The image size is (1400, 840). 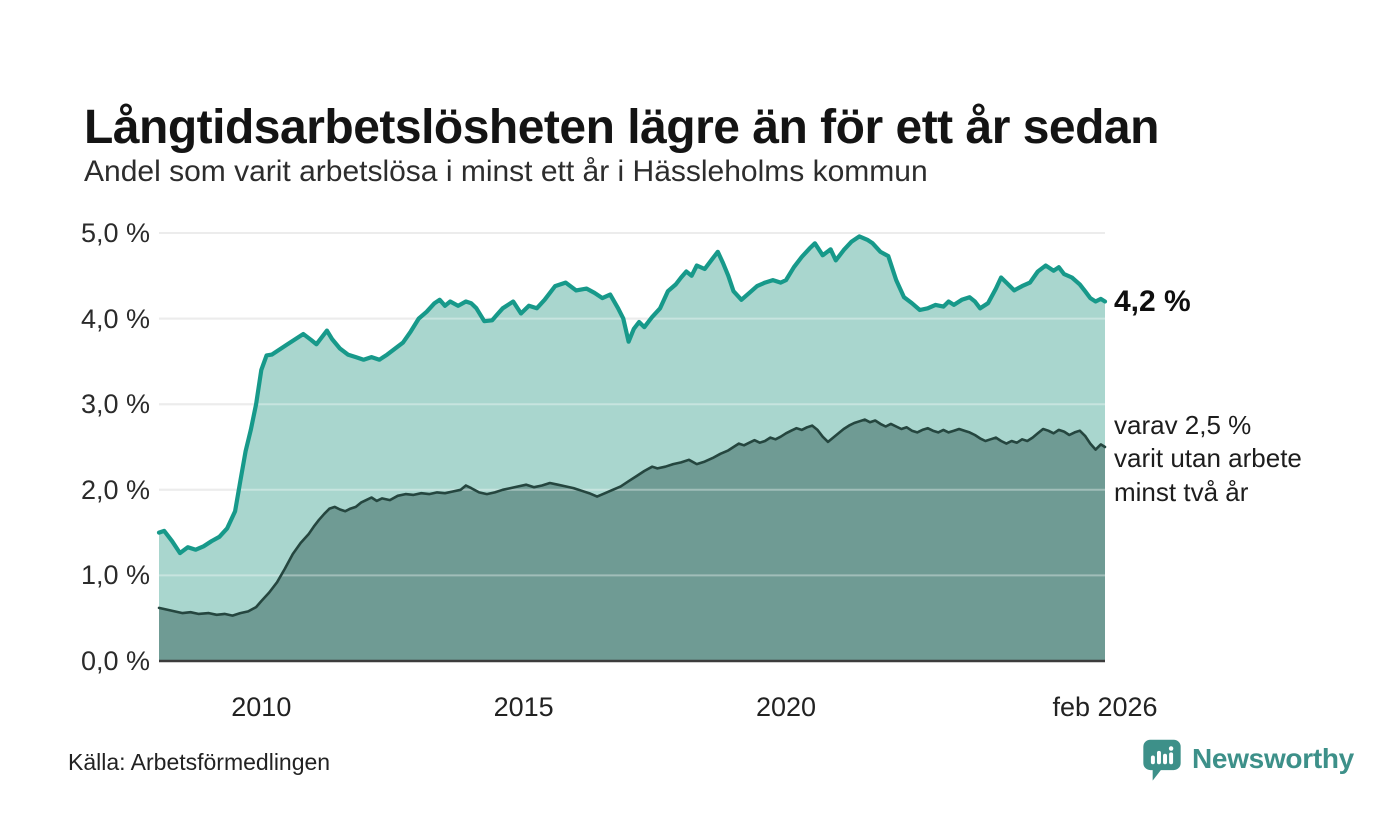 What do you see at coordinates (115, 318) in the screenshot?
I see `y-axis-label: 4,0 %` at bounding box center [115, 318].